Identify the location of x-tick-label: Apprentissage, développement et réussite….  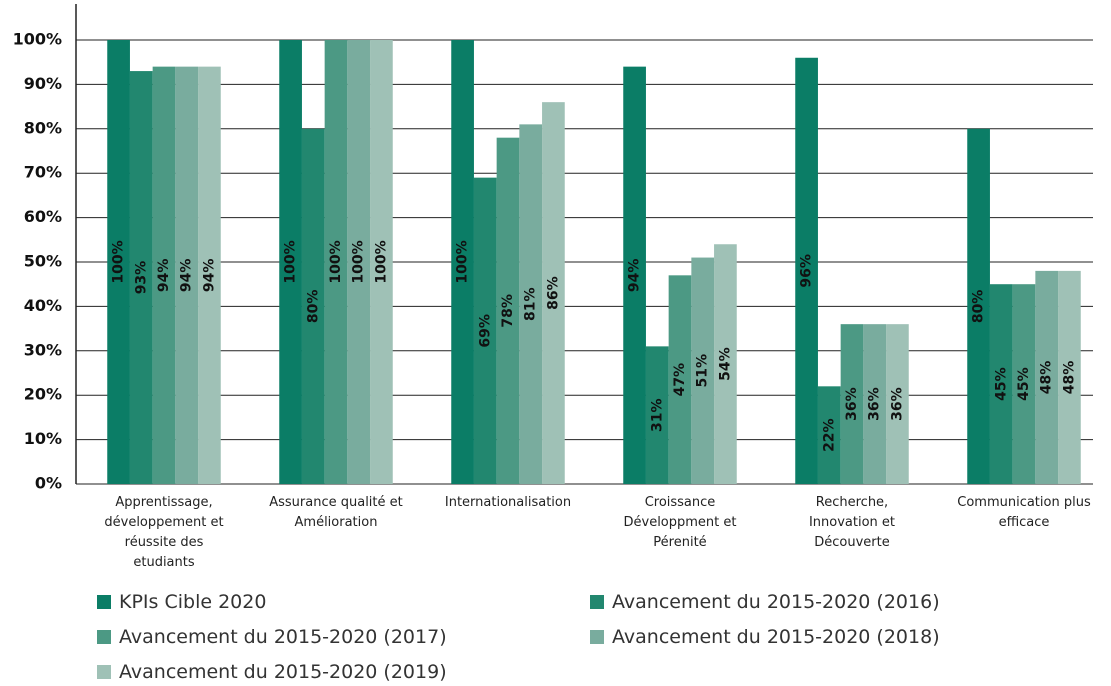
(164, 532).